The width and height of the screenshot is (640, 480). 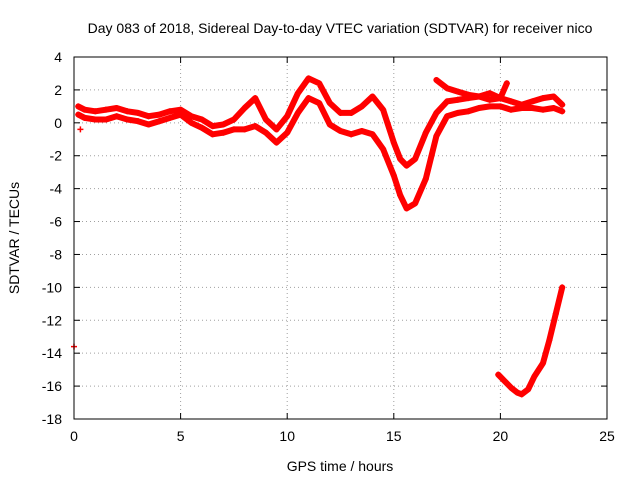 What do you see at coordinates (52, 320) in the screenshot?
I see `y-tick-label: -12` at bounding box center [52, 320].